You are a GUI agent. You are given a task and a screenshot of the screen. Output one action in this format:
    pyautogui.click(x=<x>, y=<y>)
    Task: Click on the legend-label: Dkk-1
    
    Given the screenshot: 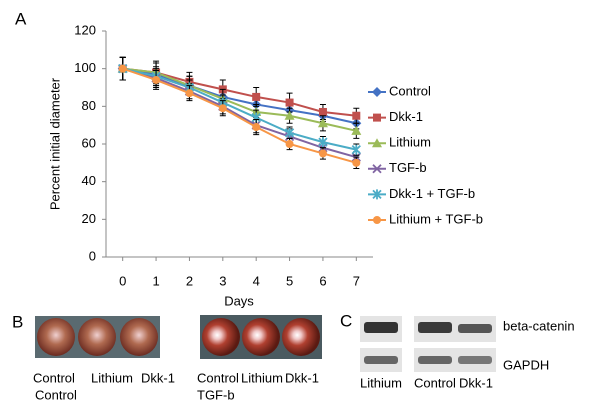 What is the action you would take?
    pyautogui.click(x=406, y=116)
    